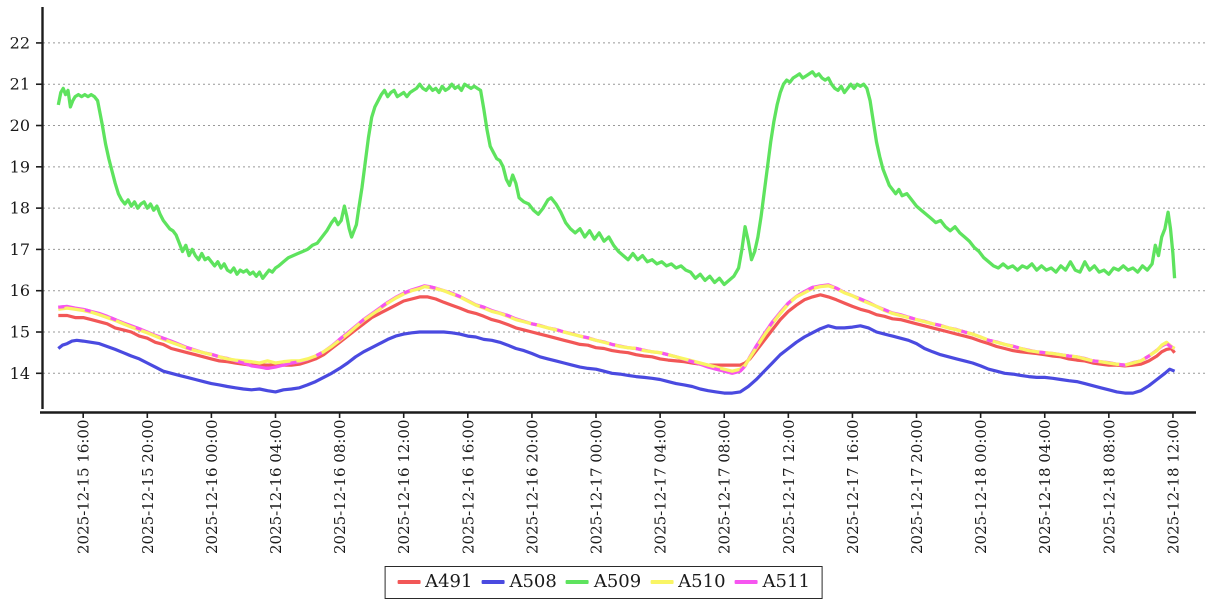  Describe the element at coordinates (577, 582) in the screenshot. I see `legend-swatch-A509` at that location.